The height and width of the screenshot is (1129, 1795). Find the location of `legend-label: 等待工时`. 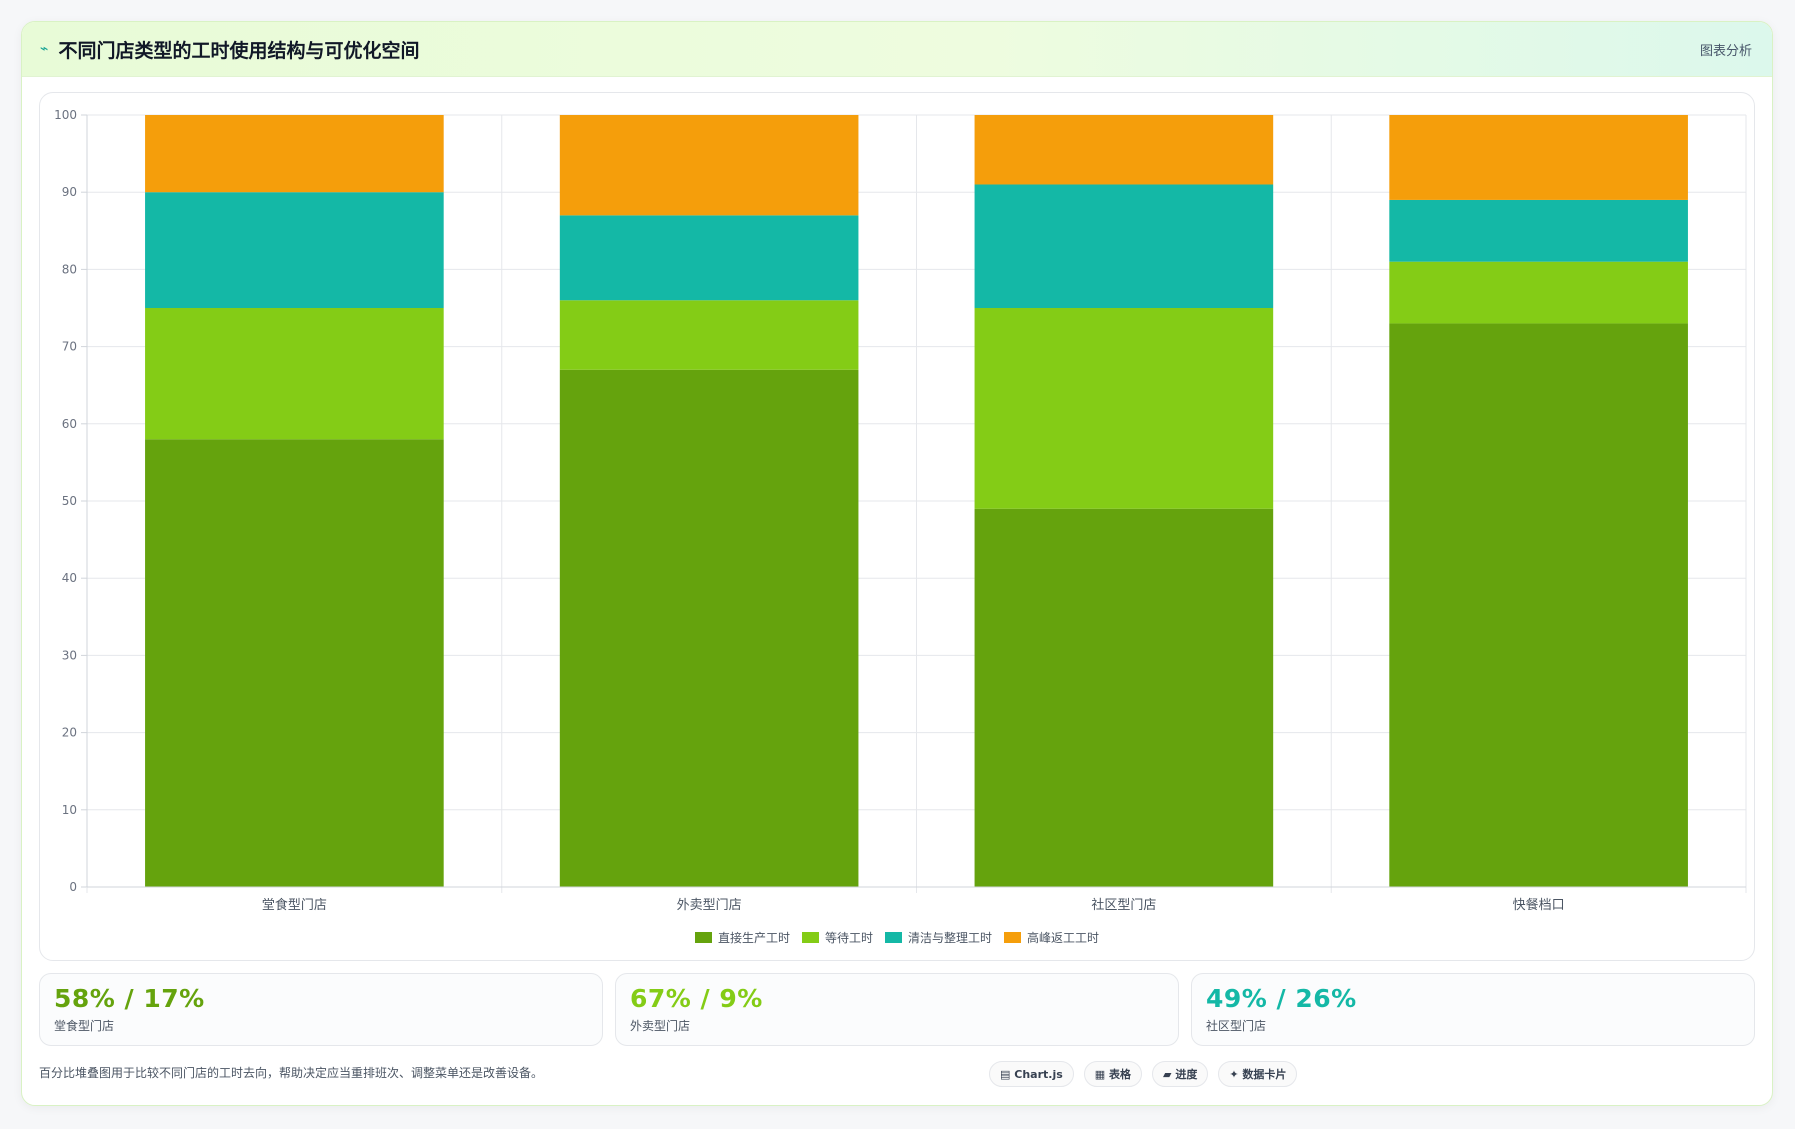

legend-label: 等待工时 is located at coordinates (848, 938).